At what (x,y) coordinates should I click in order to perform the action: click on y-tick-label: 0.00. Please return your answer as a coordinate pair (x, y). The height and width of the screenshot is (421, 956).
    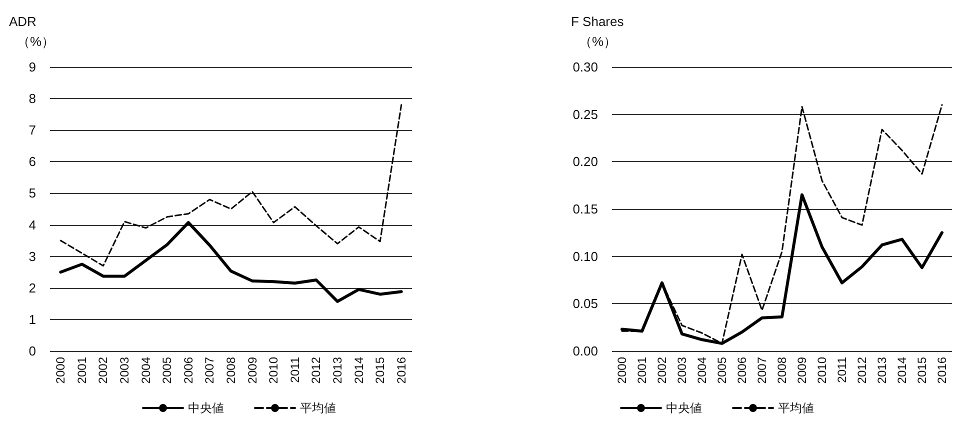
    Looking at the image, I should click on (585, 351).